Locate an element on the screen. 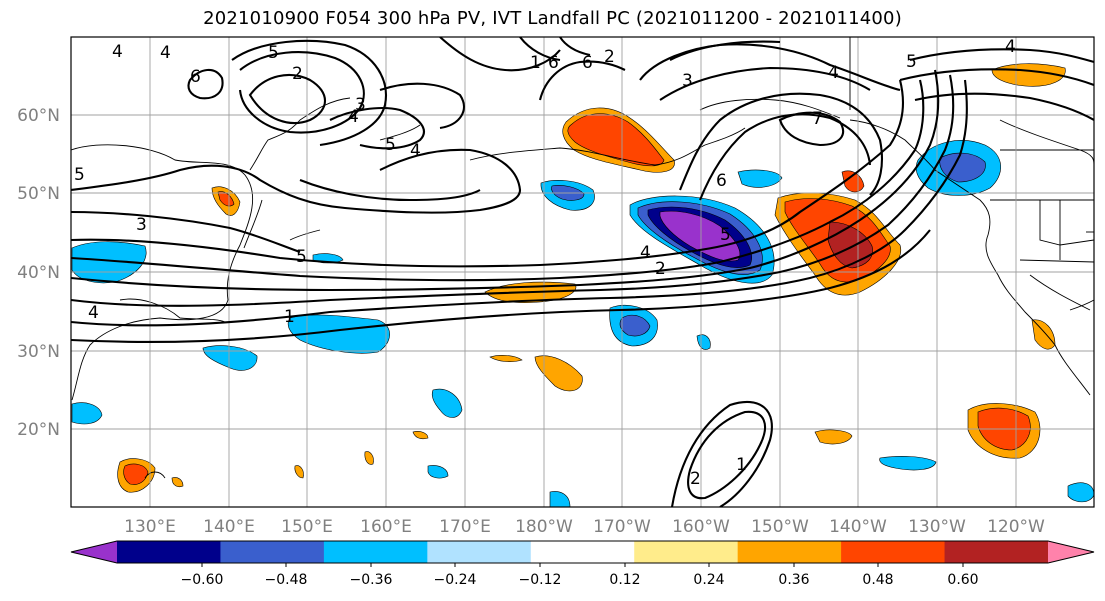 The height and width of the screenshot is (601, 1105). lon-label: 130°W is located at coordinates (937, 527).